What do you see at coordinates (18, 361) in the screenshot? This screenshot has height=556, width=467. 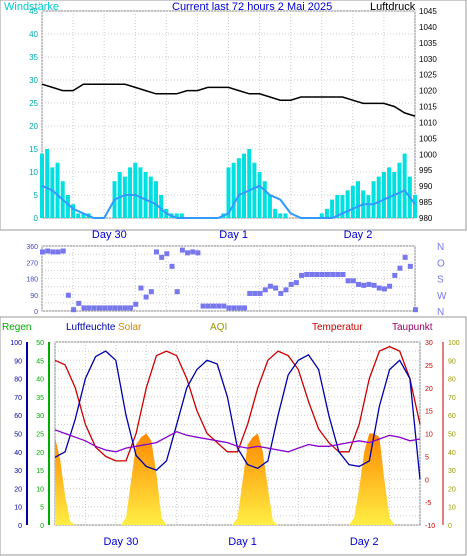 I see `humidity-tick-label: 90` at bounding box center [18, 361].